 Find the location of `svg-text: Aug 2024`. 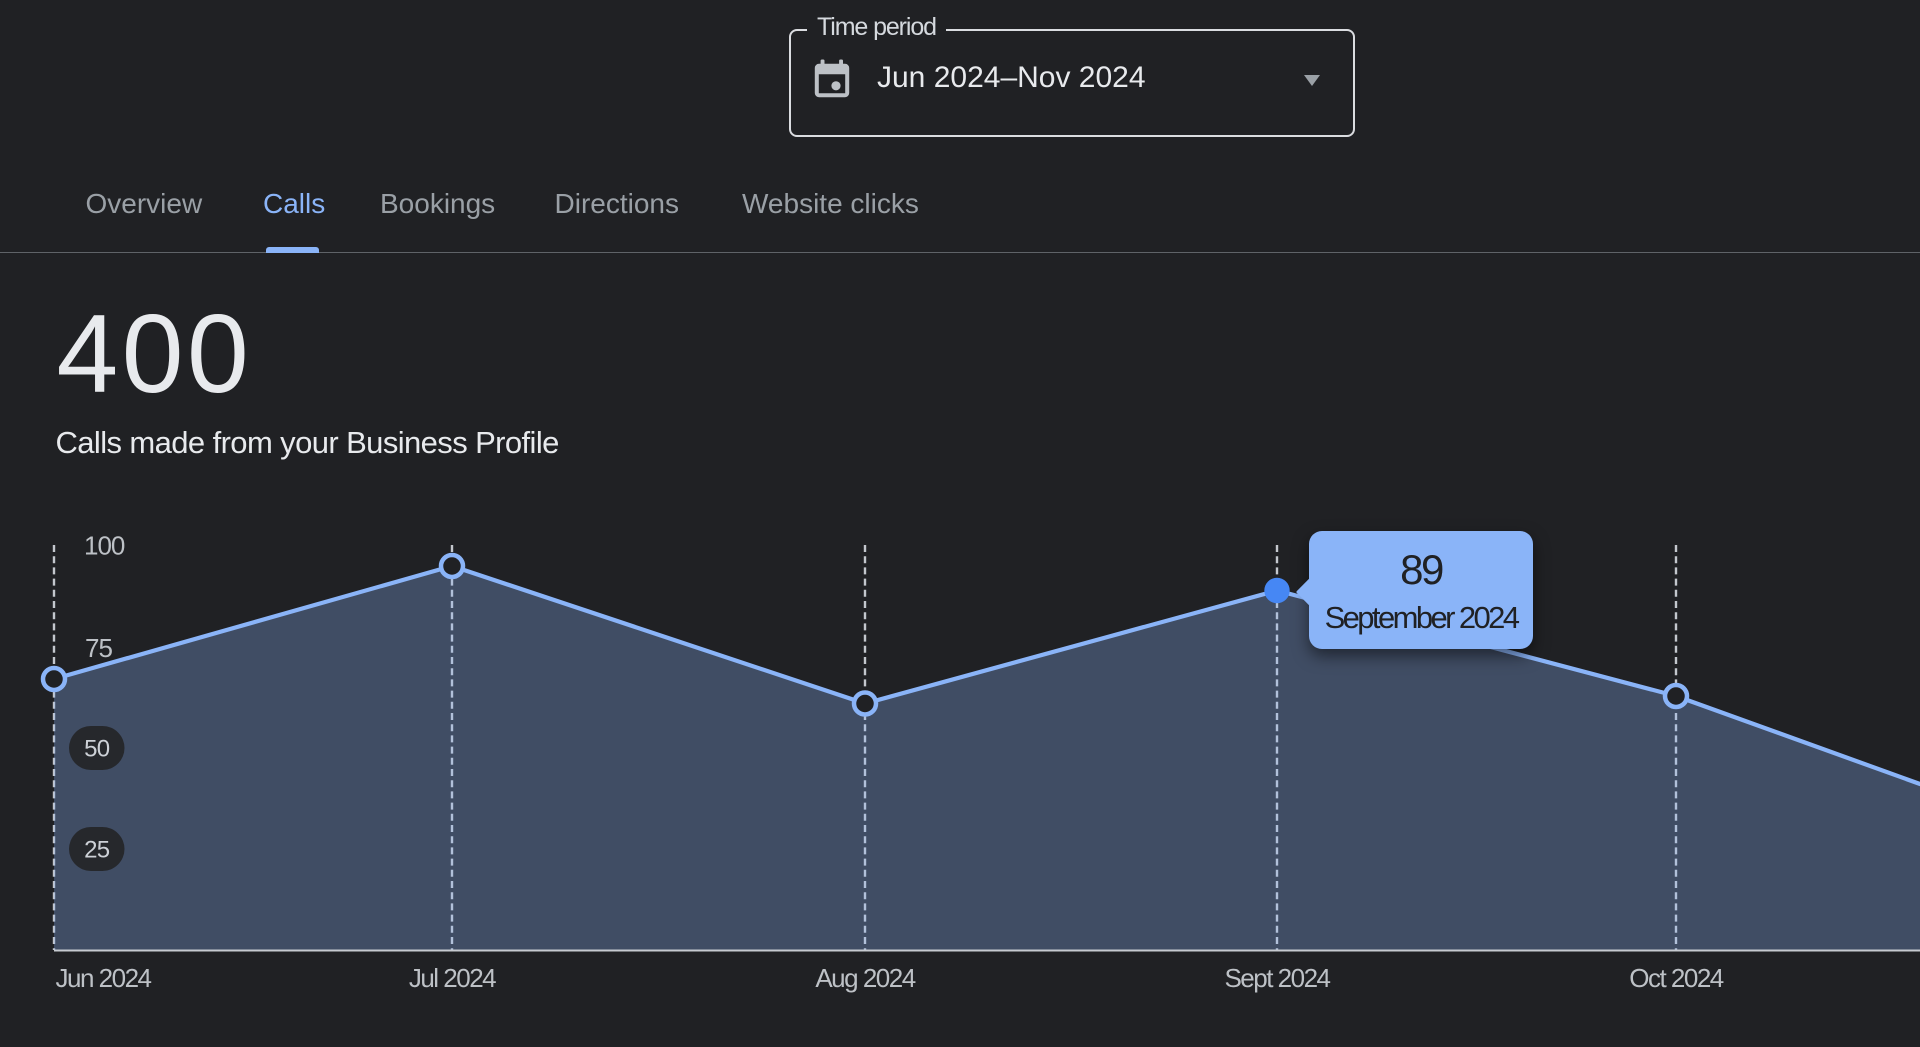

svg-text: Aug 2024 is located at coordinates (865, 978).